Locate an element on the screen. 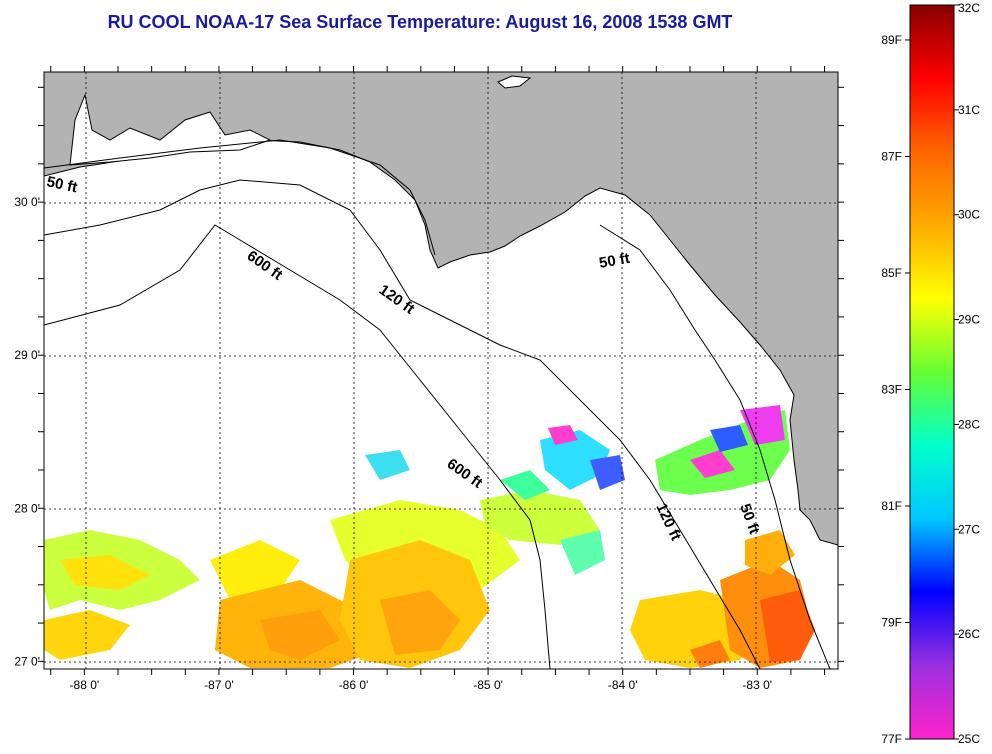  contour-50ft-east is located at coordinates (715, 446).